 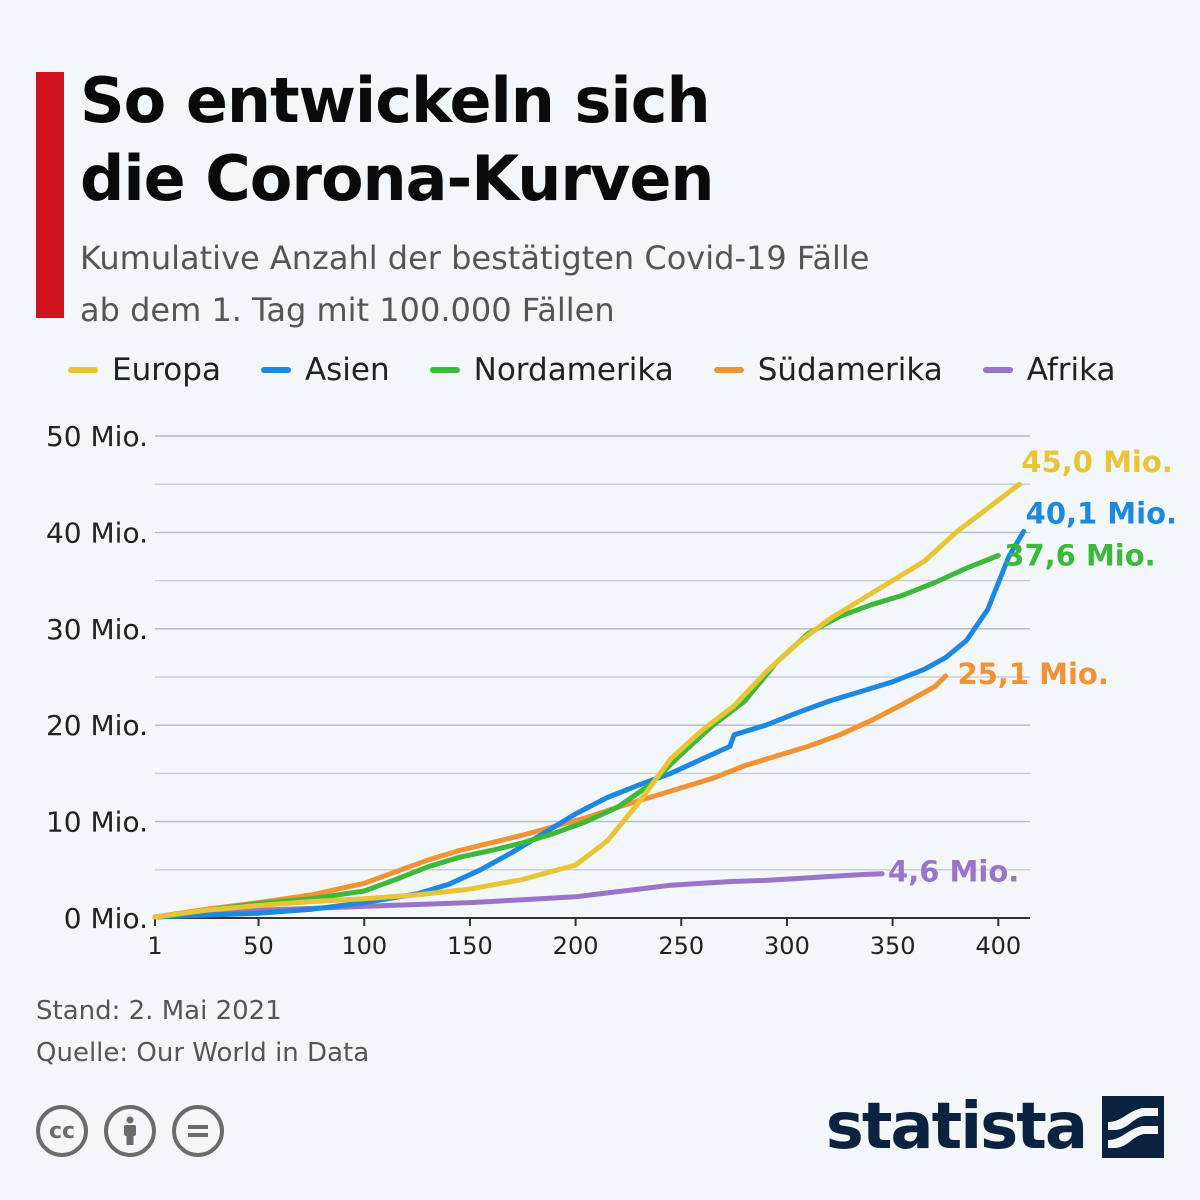 What do you see at coordinates (97, 532) in the screenshot?
I see `y-tick-label: 40 Mio.` at bounding box center [97, 532].